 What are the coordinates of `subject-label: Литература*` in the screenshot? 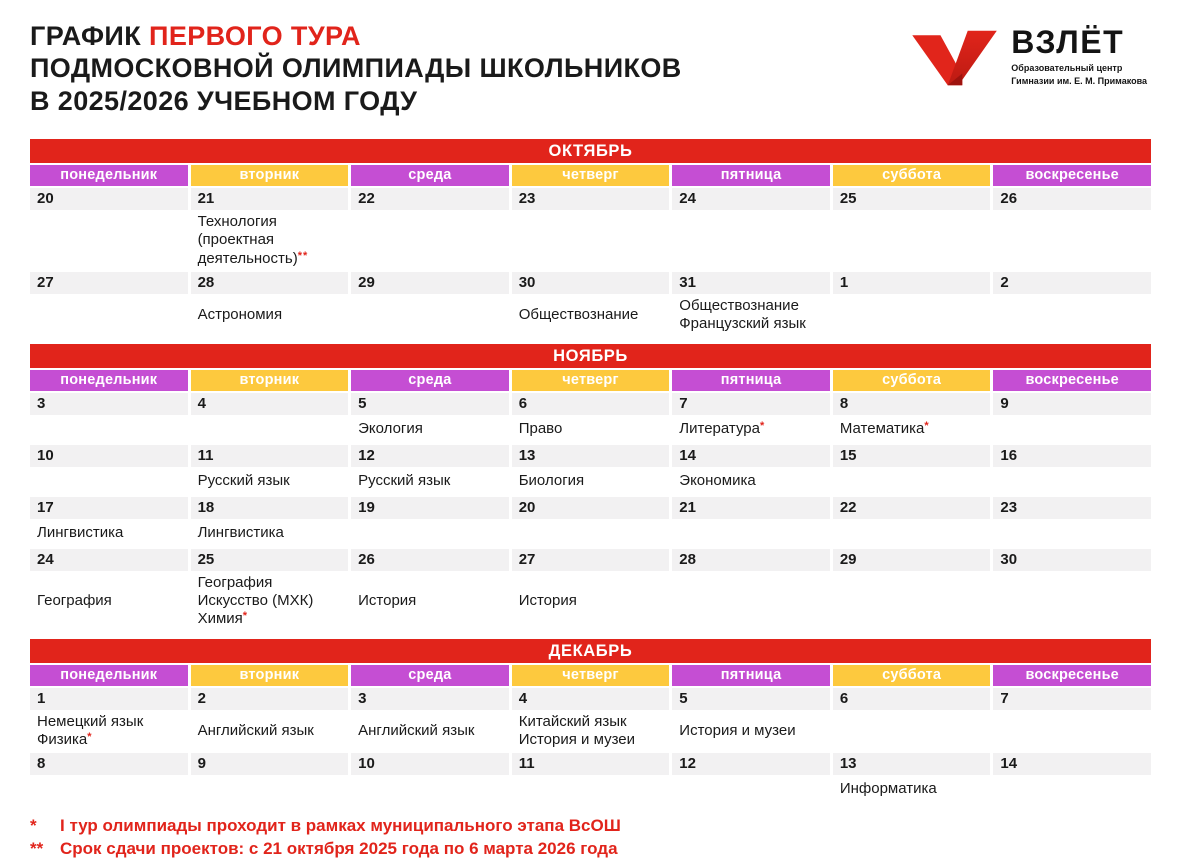 It's located at (722, 428).